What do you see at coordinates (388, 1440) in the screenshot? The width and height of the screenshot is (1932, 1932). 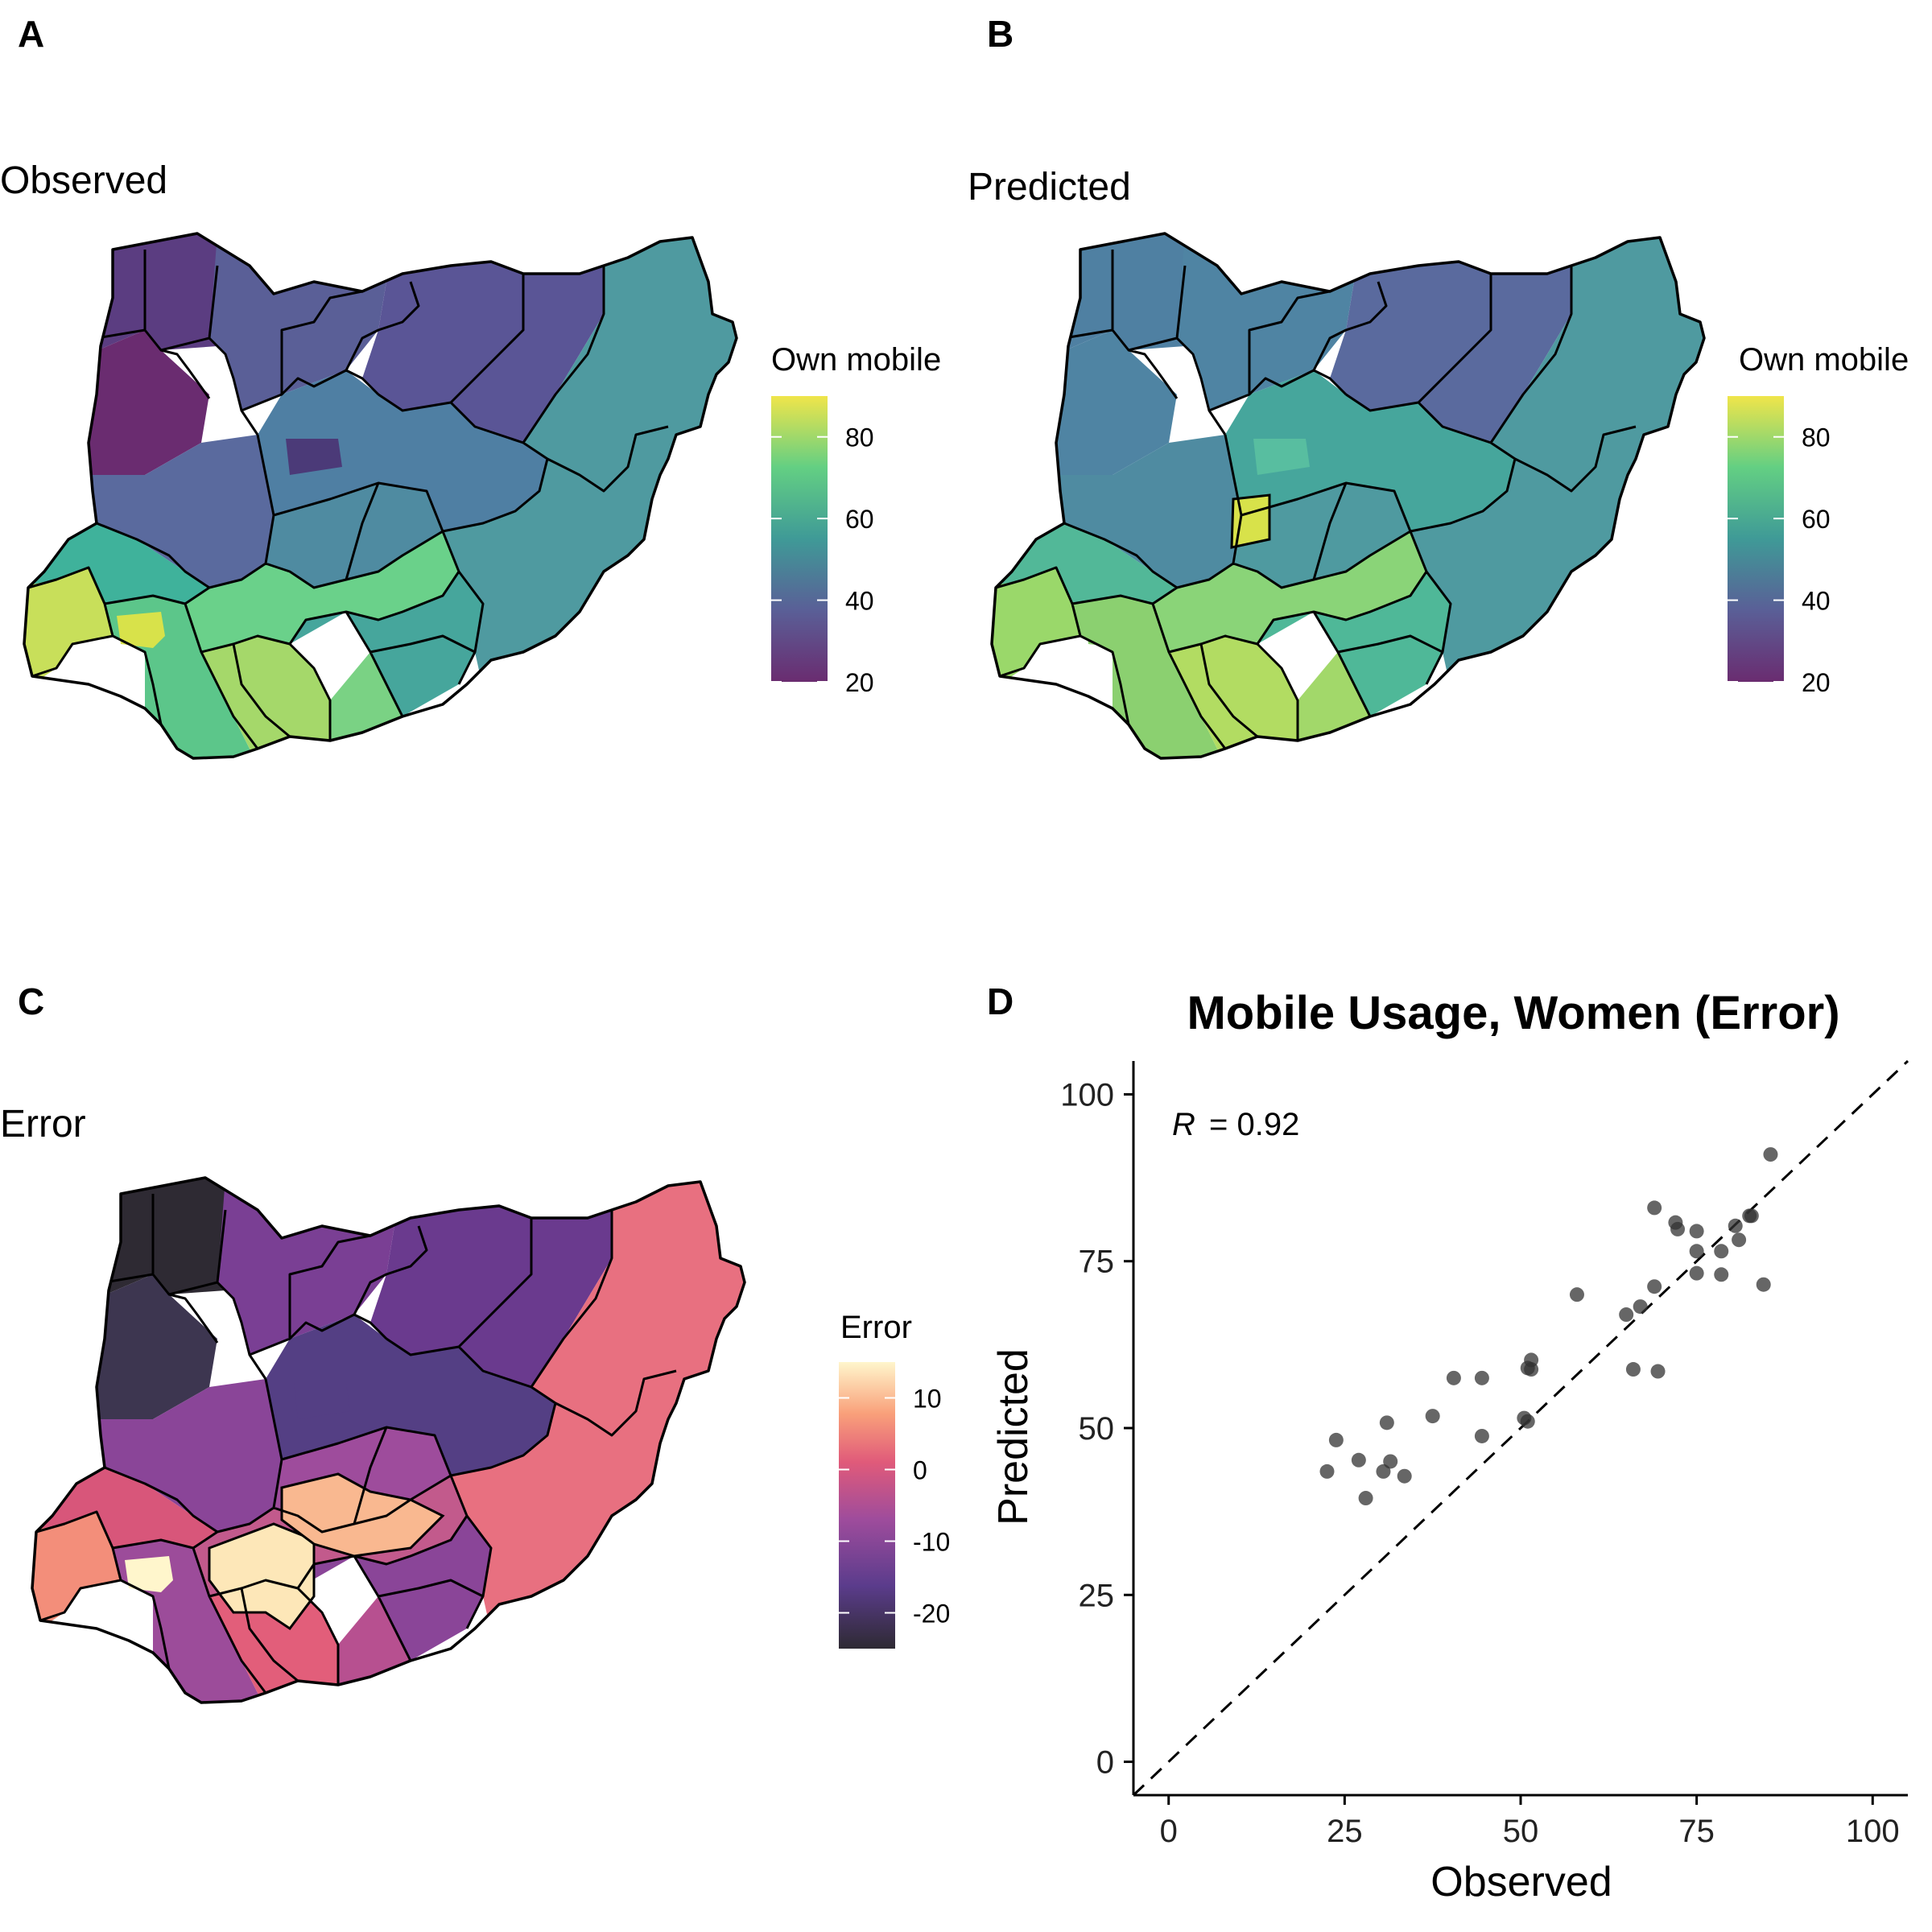 I see `map-error` at bounding box center [388, 1440].